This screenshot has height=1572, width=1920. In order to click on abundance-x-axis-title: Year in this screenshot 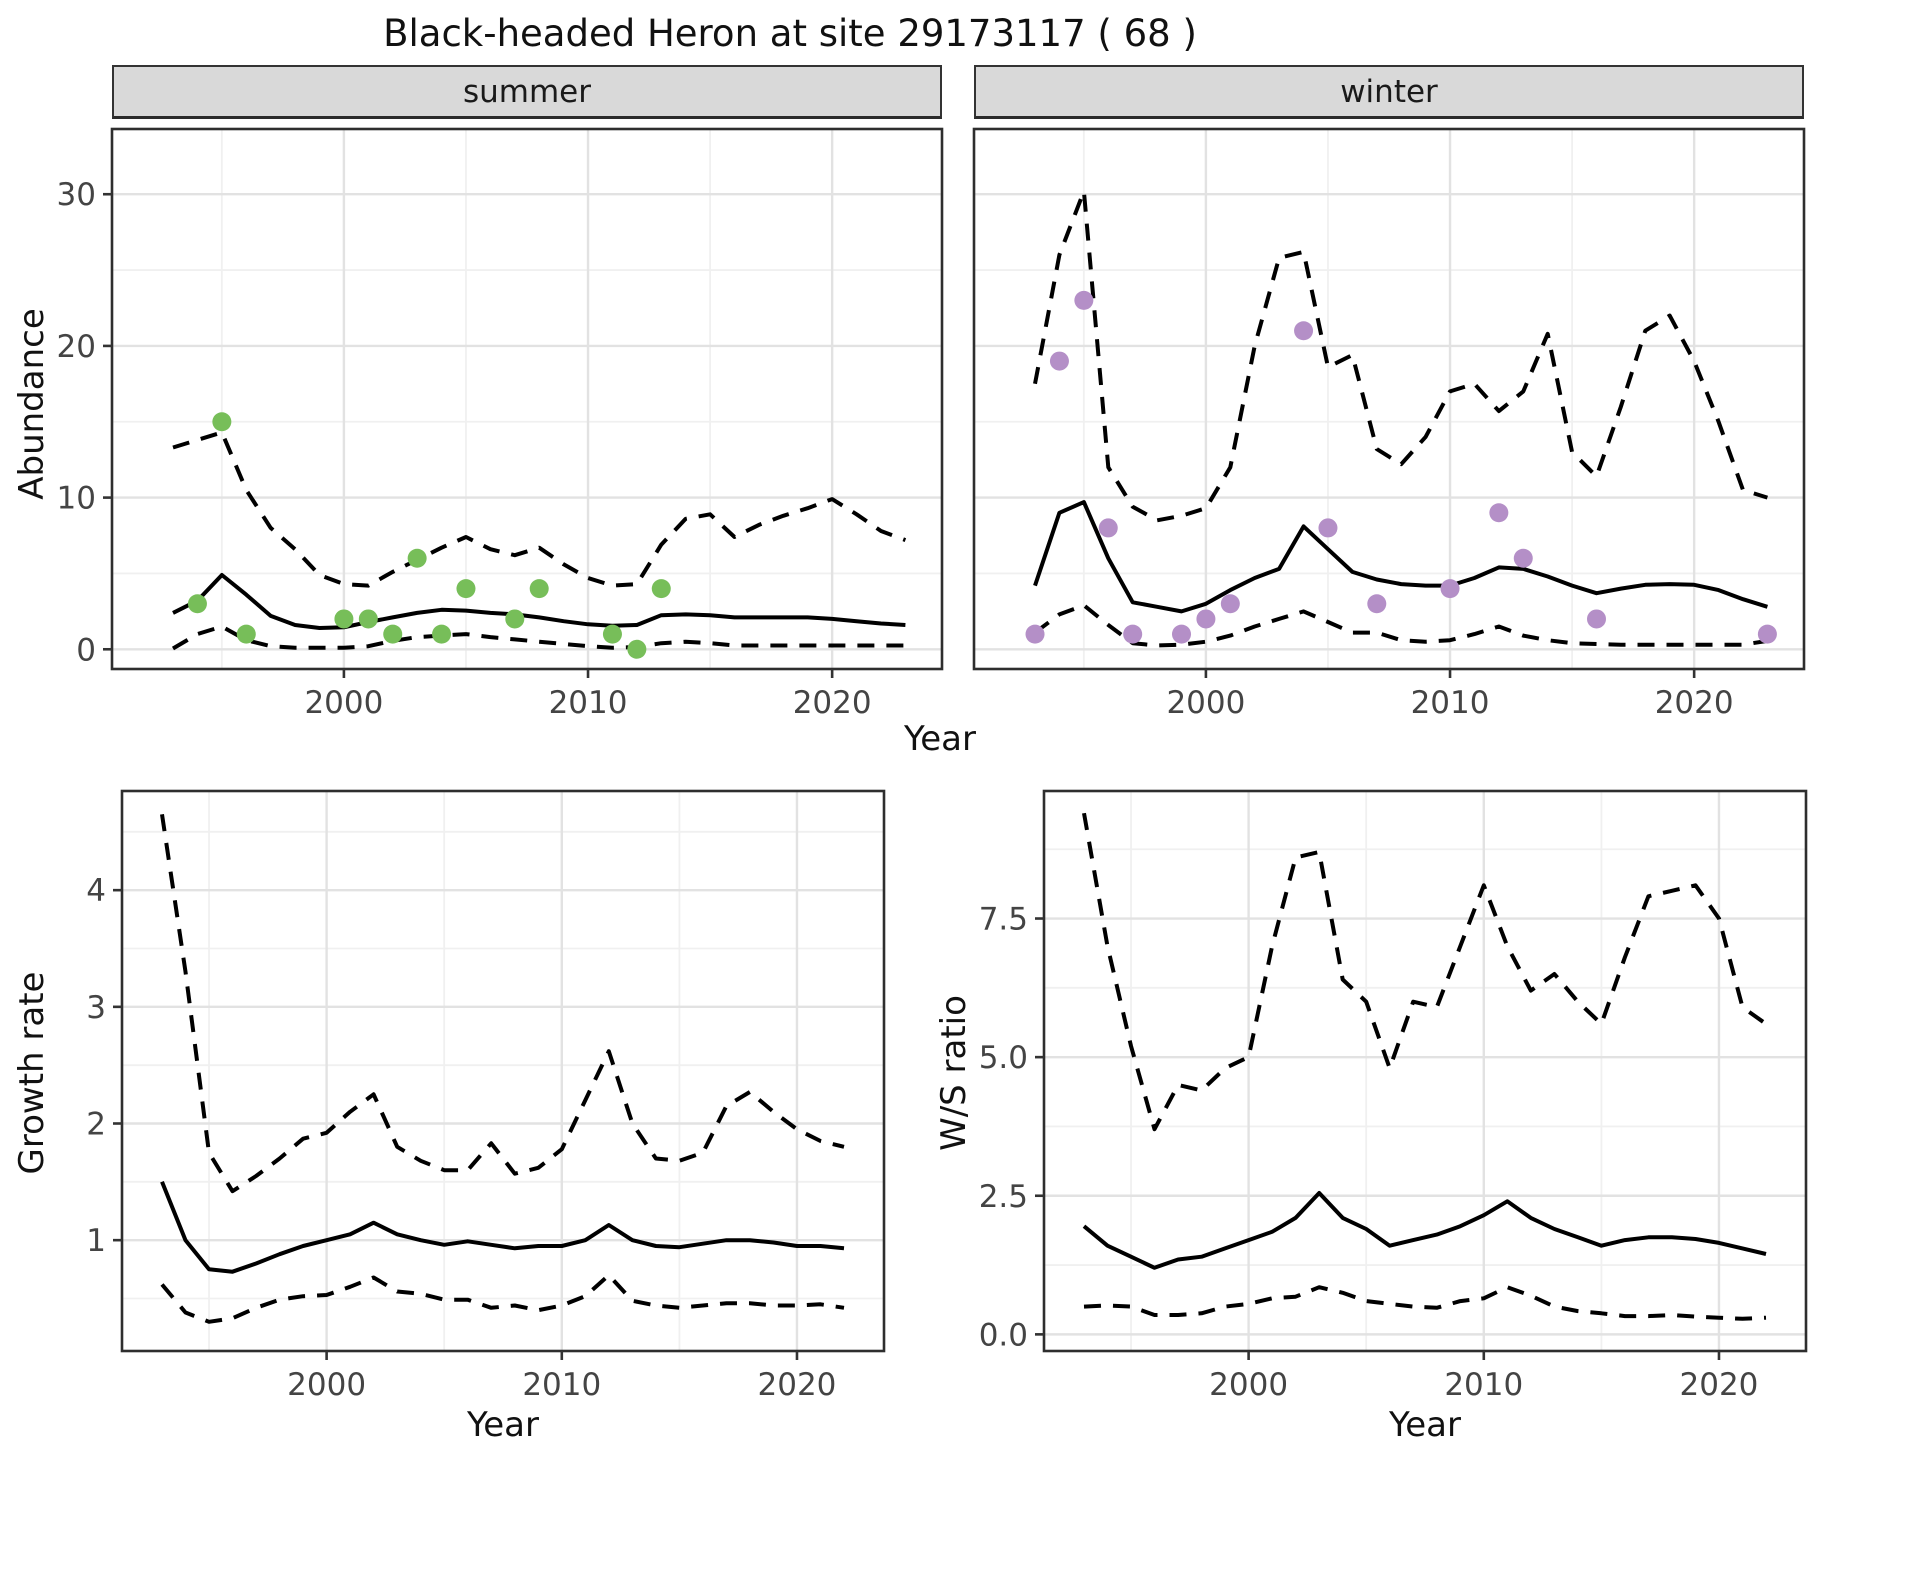, I will do `click(940, 739)`.